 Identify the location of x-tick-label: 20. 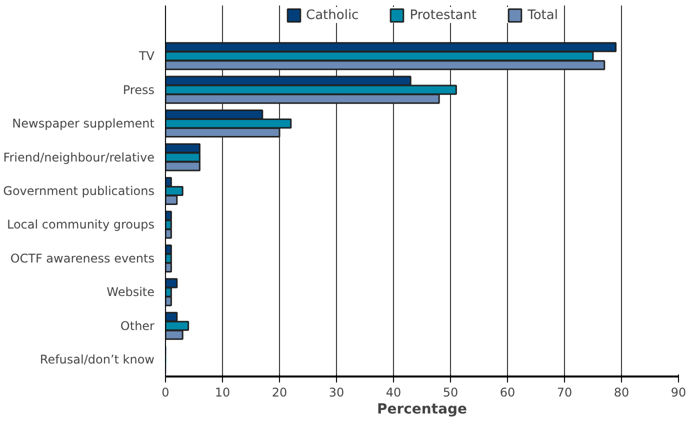
(280, 393).